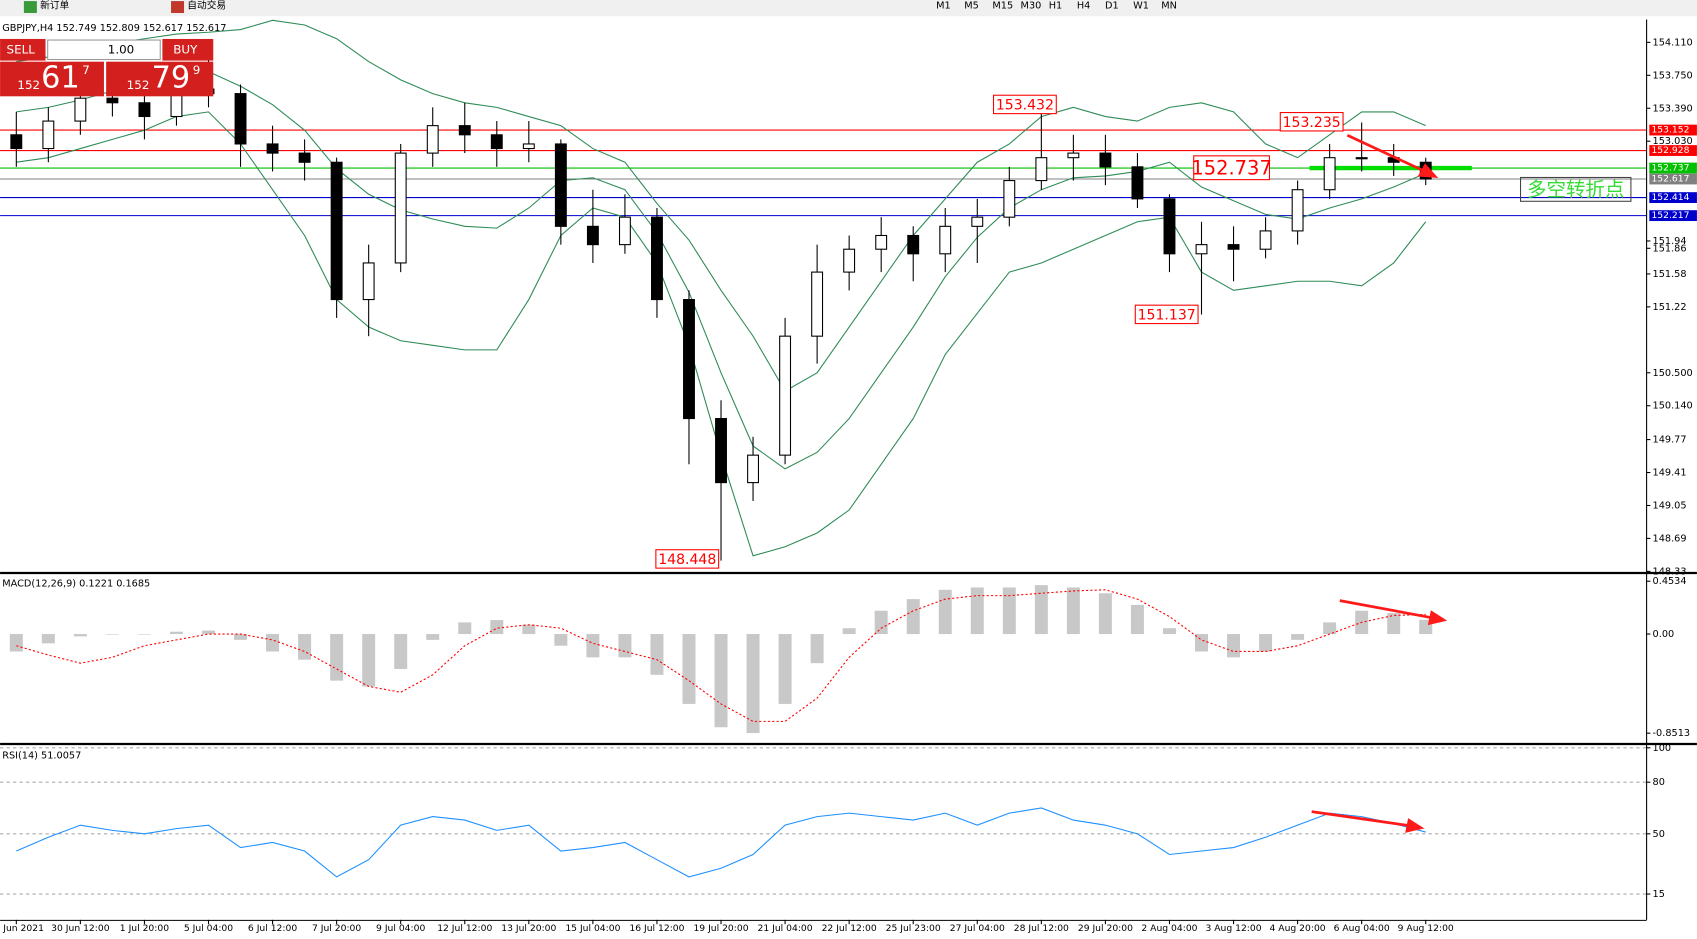 The image size is (1697, 939). What do you see at coordinates (104, 50) in the screenshot?
I see `lots-input` at bounding box center [104, 50].